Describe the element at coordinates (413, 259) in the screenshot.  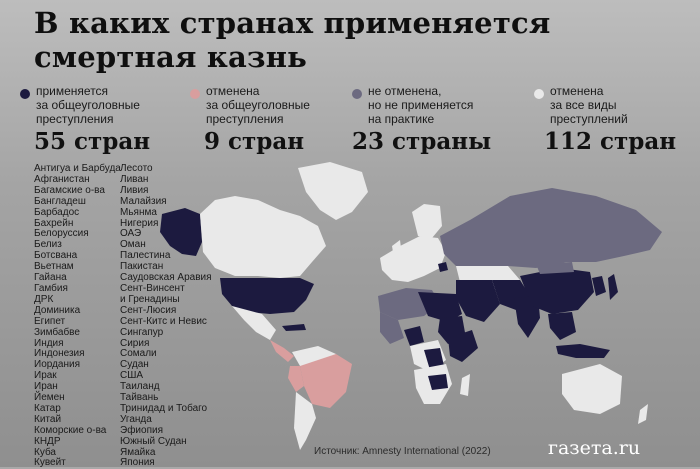
I see `map-europe` at that location.